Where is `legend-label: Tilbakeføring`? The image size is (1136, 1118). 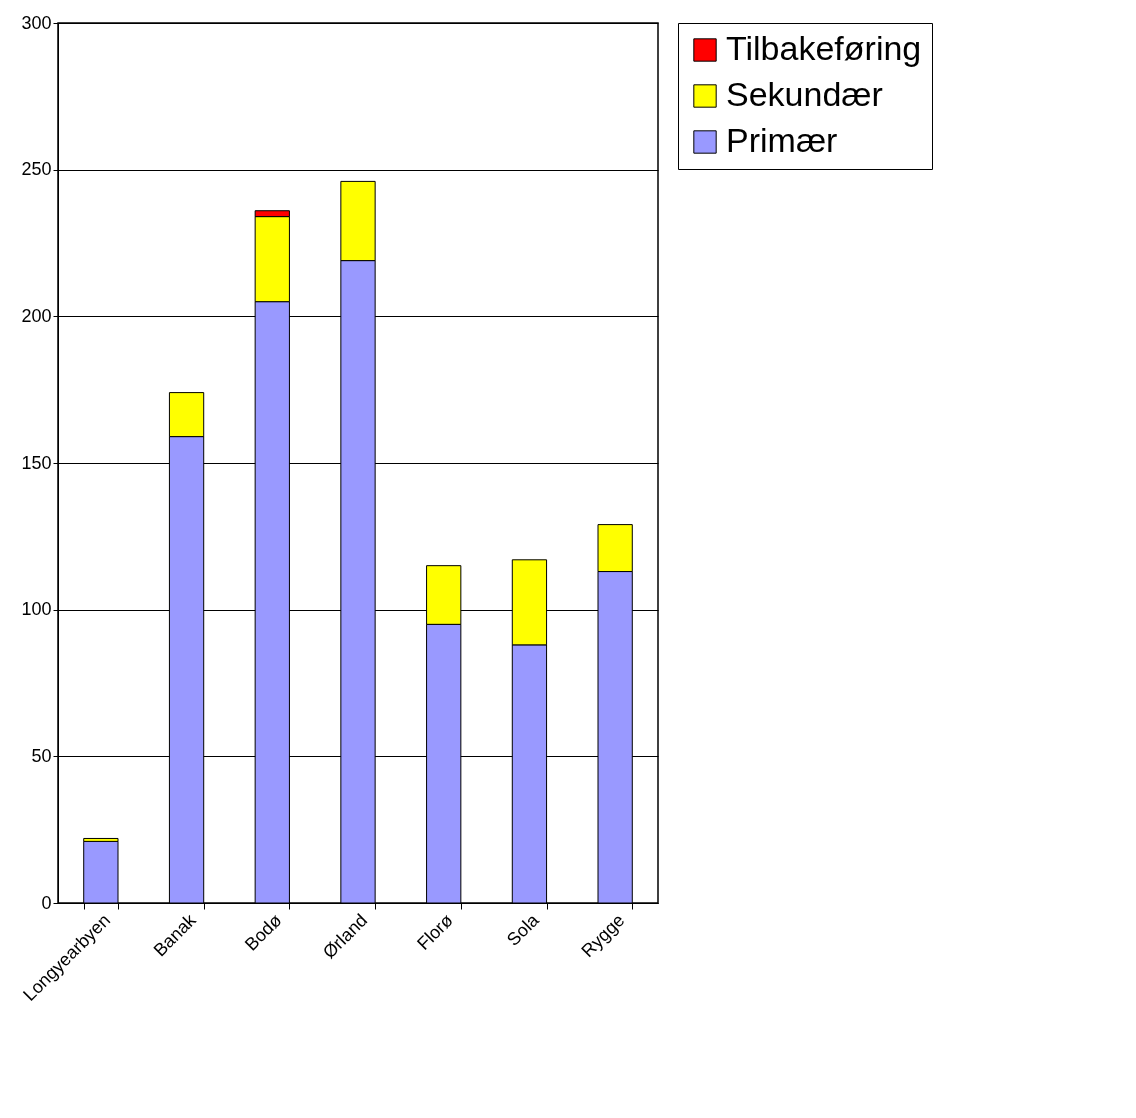
legend-label: Tilbakeføring is located at coordinates (824, 48).